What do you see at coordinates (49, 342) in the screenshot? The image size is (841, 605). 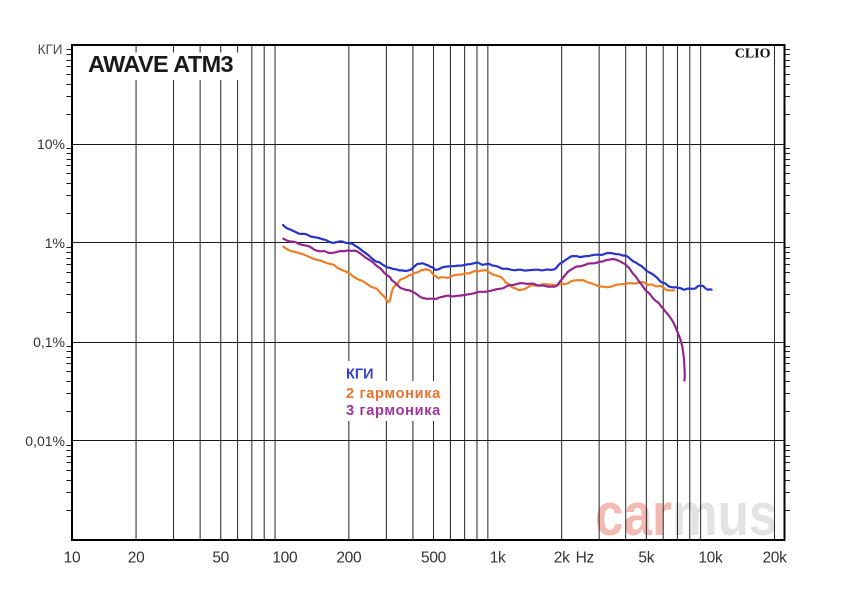 I see `svg-text: 0,1%` at bounding box center [49, 342].